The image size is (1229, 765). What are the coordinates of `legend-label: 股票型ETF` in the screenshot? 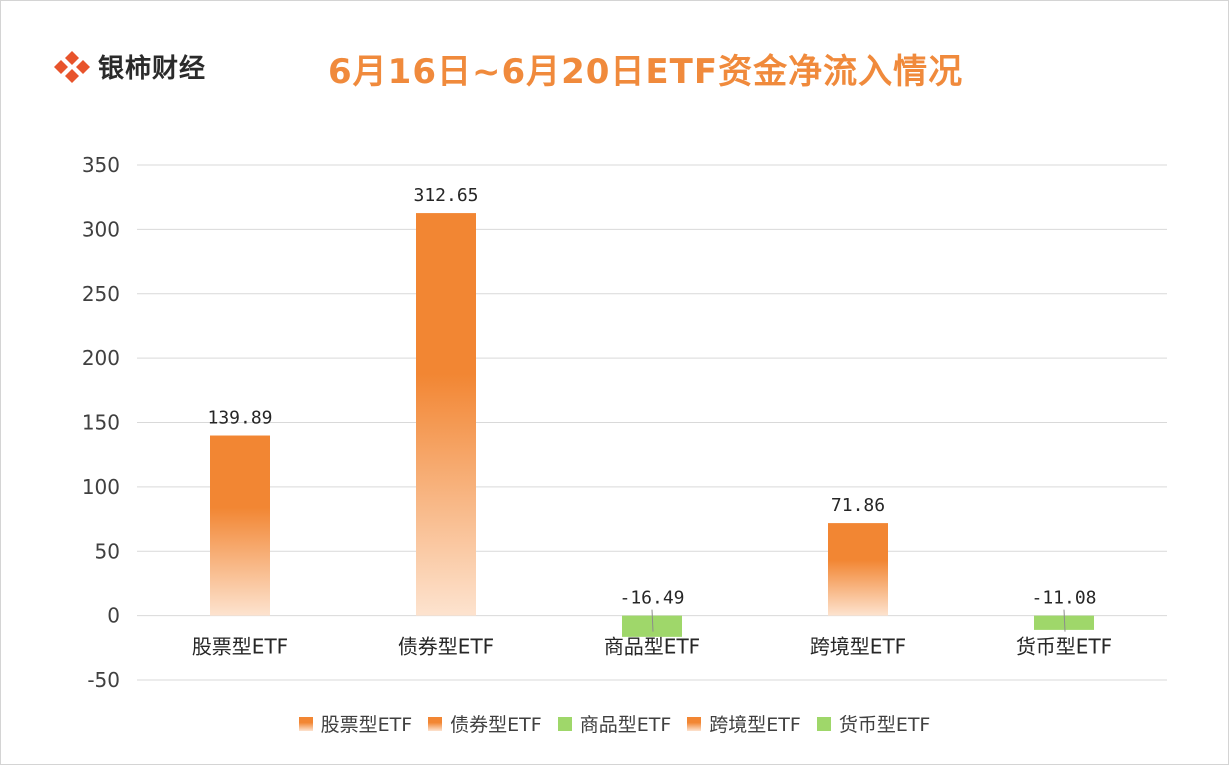 It's located at (366, 725).